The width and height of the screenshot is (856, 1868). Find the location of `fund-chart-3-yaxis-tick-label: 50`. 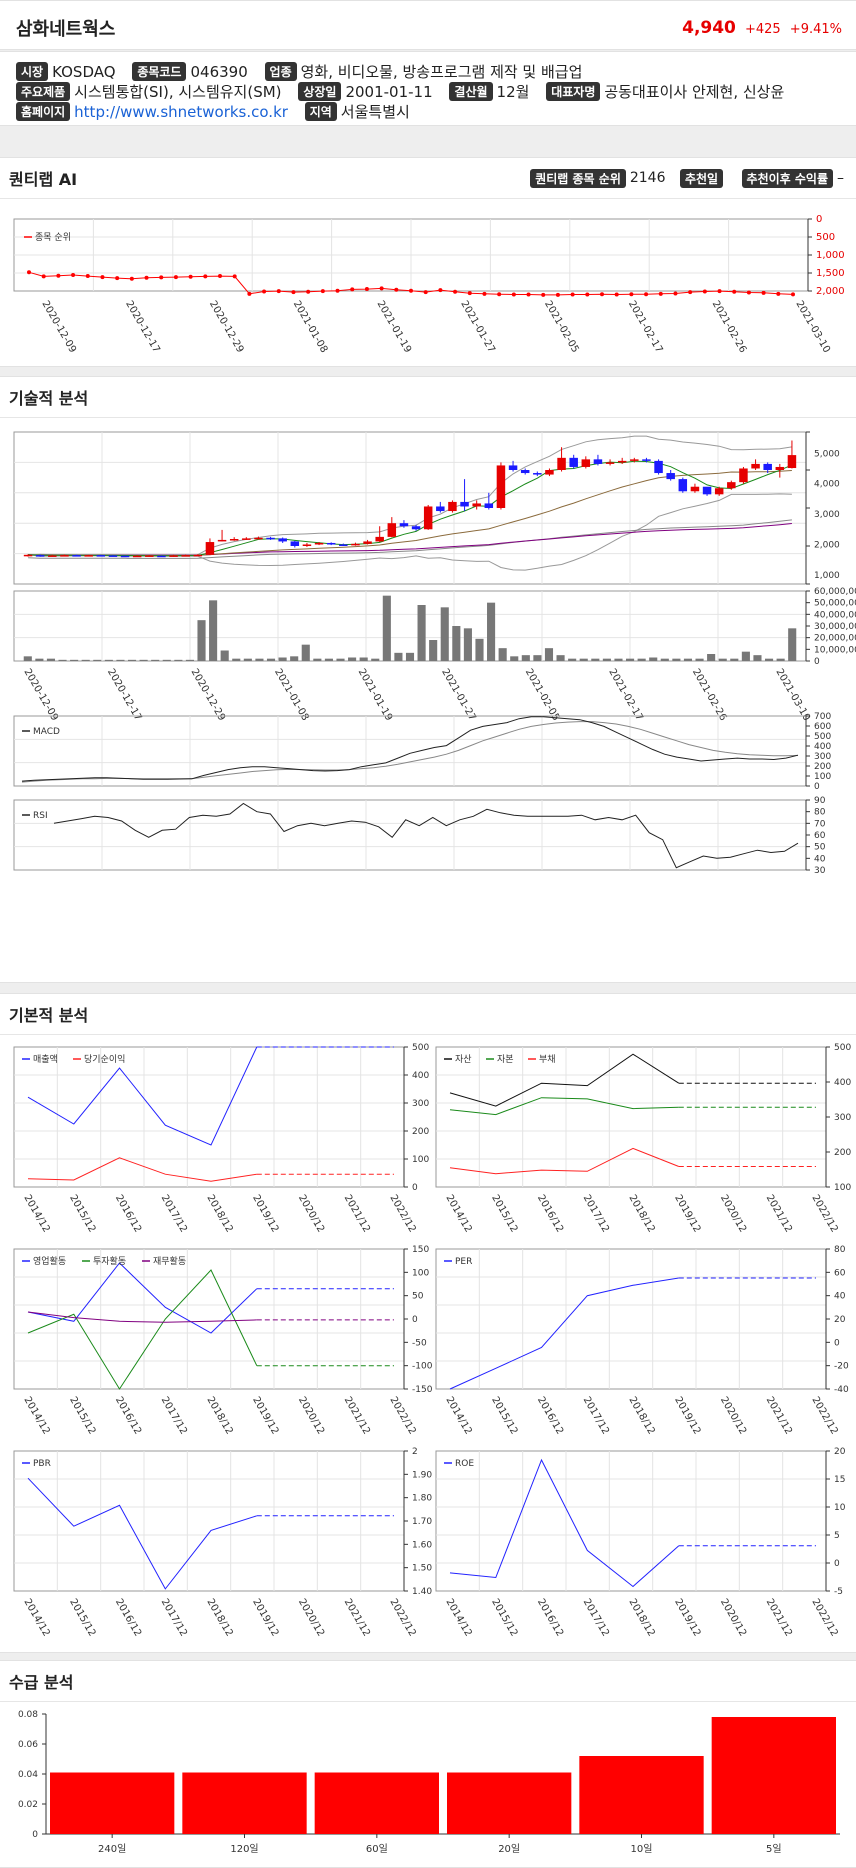

fund-chart-3-yaxis-tick-label: 50 is located at coordinates (418, 1297).